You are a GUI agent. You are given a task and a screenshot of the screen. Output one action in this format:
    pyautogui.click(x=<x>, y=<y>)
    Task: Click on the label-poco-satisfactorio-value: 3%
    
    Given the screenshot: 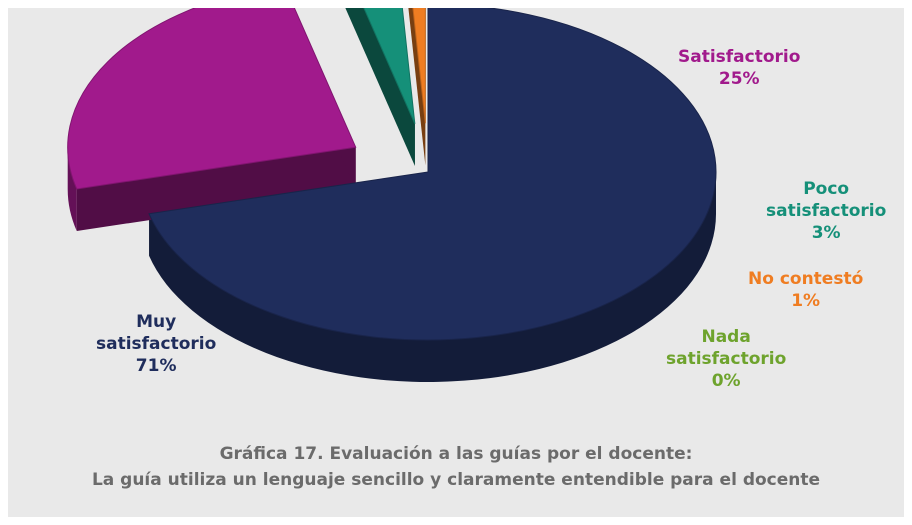 What is the action you would take?
    pyautogui.click(x=826, y=233)
    